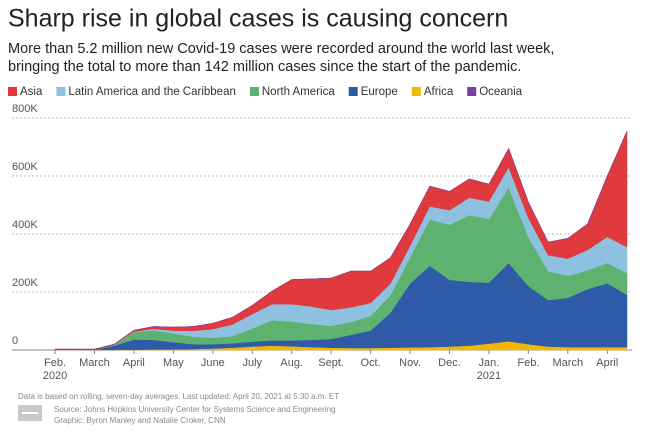  What do you see at coordinates (298, 92) in the screenshot?
I see `legend-label: North America` at bounding box center [298, 92].